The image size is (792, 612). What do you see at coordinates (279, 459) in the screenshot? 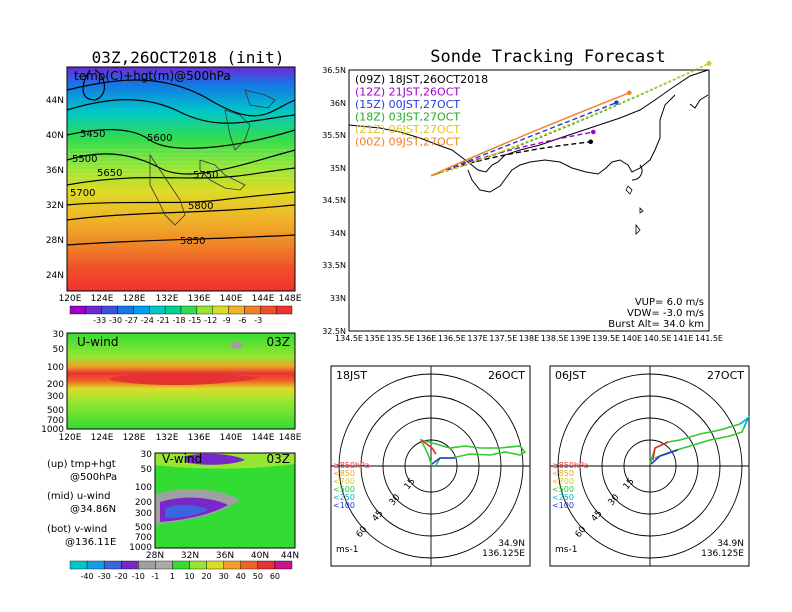
I see `vwind-time: 03Z` at bounding box center [279, 459].